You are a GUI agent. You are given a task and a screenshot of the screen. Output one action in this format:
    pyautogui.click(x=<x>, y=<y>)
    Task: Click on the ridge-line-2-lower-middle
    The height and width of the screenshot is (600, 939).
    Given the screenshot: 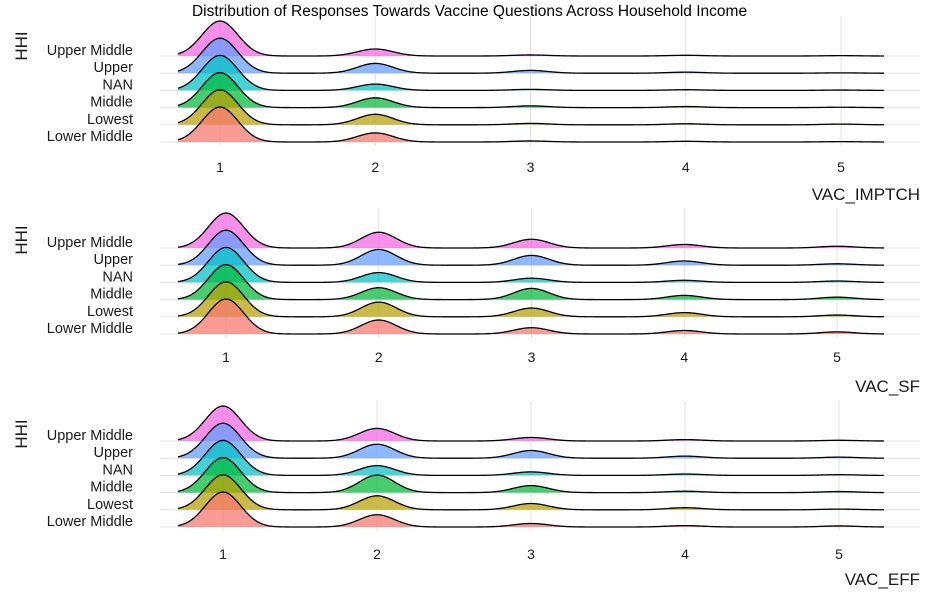 What is the action you would take?
    pyautogui.click(x=531, y=509)
    